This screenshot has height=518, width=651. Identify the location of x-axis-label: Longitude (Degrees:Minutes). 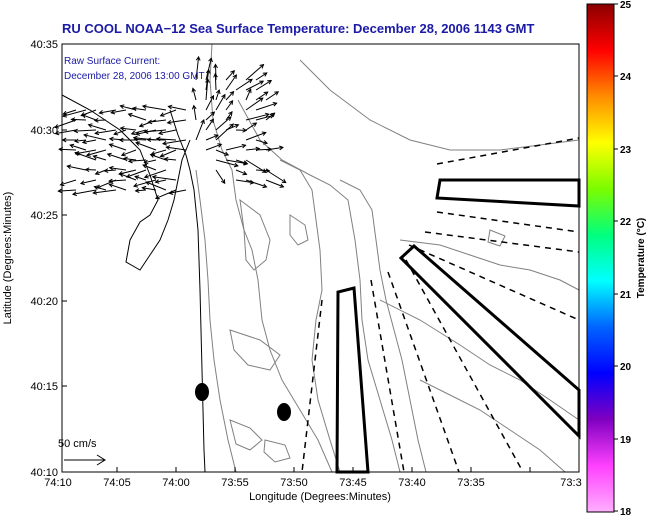
(320, 497).